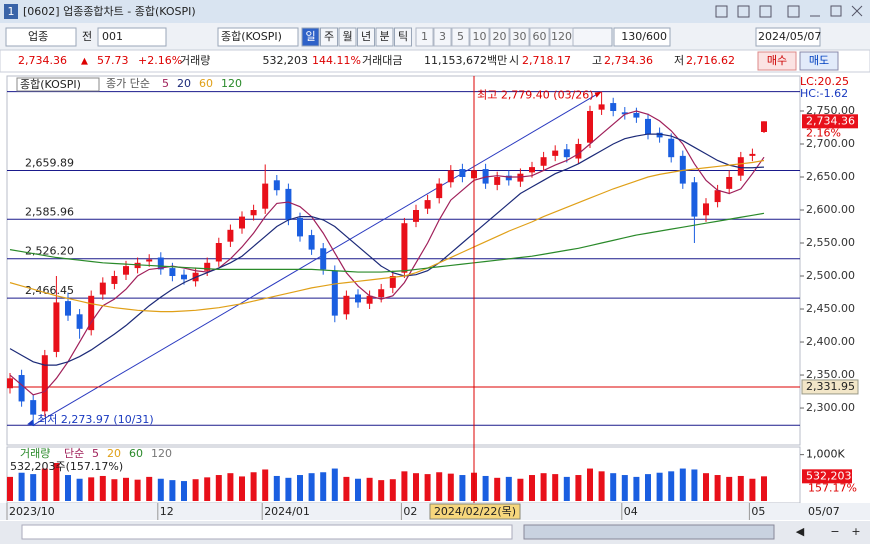 This screenshot has width=870, height=544. What do you see at coordinates (819, 61) in the screenshot?
I see `sell-button` at bounding box center [819, 61].